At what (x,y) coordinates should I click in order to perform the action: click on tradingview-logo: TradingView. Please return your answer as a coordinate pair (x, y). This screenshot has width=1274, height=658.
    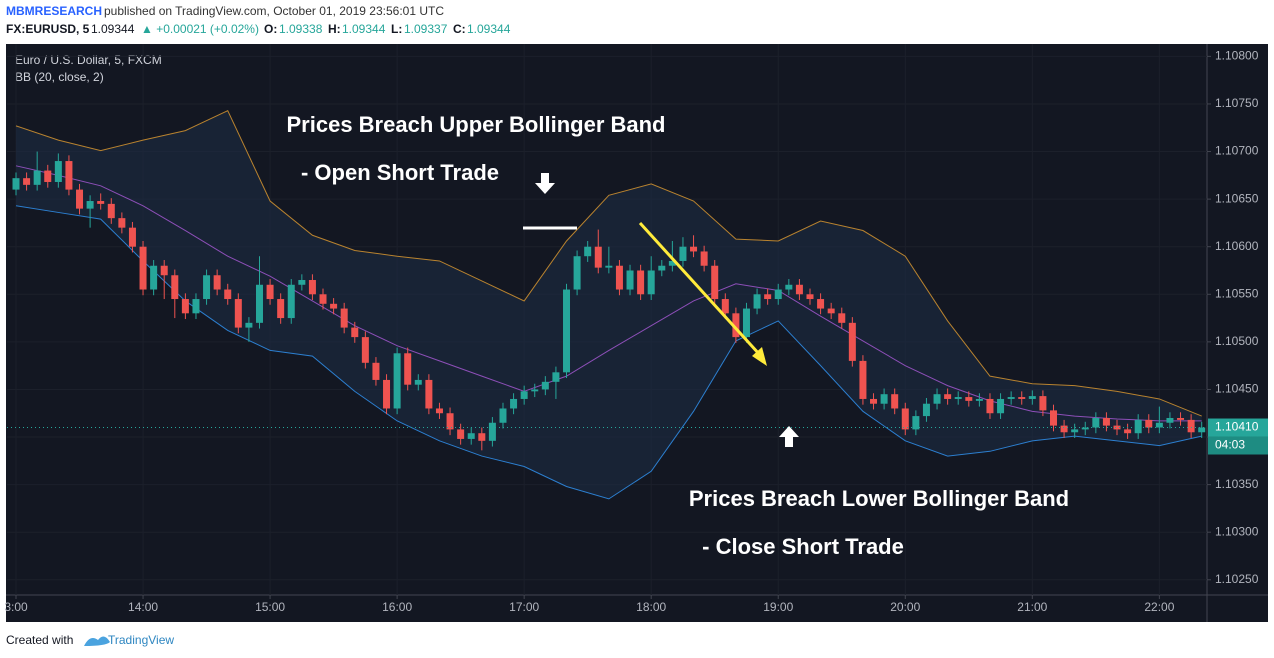
    Looking at the image, I should click on (129, 640).